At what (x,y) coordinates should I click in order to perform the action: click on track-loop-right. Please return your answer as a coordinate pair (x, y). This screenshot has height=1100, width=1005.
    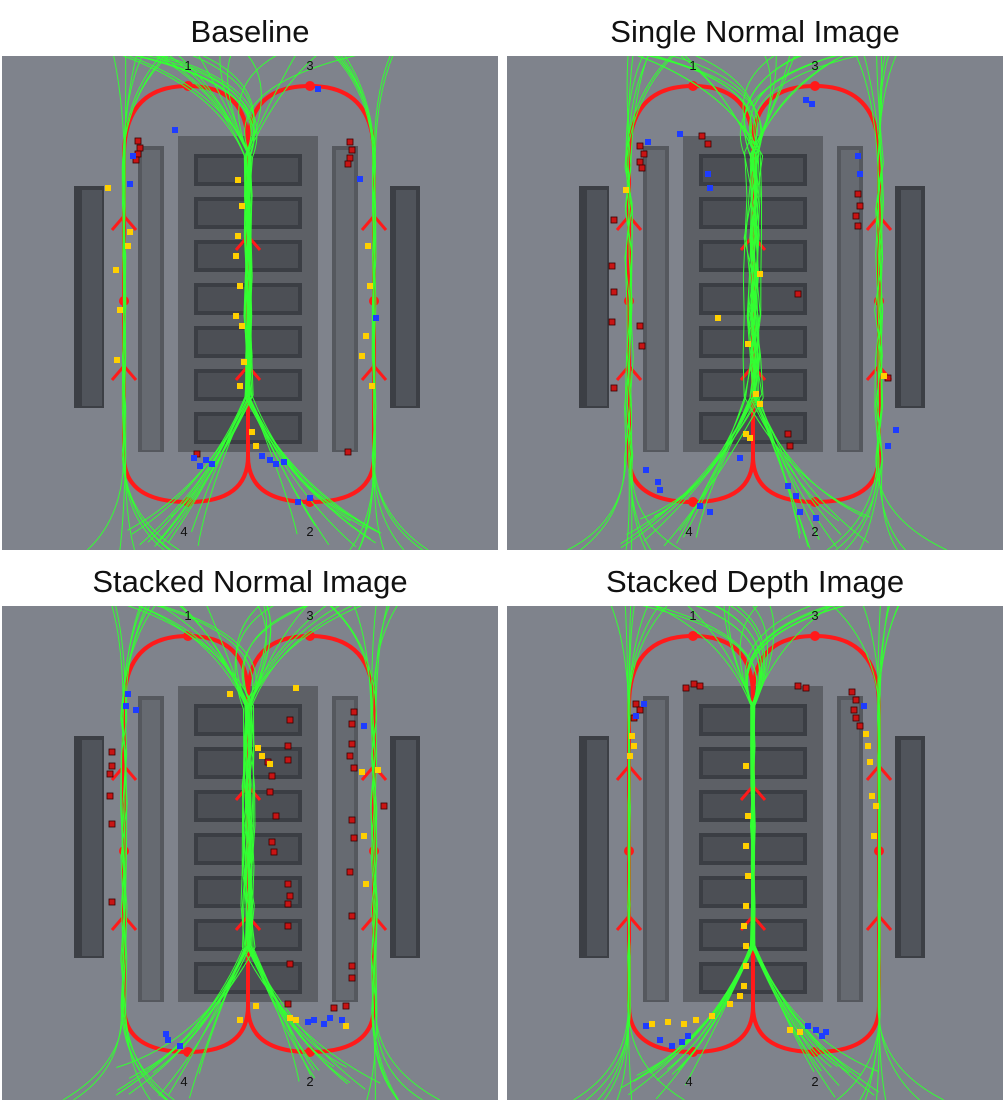
    Looking at the image, I should click on (311, 844).